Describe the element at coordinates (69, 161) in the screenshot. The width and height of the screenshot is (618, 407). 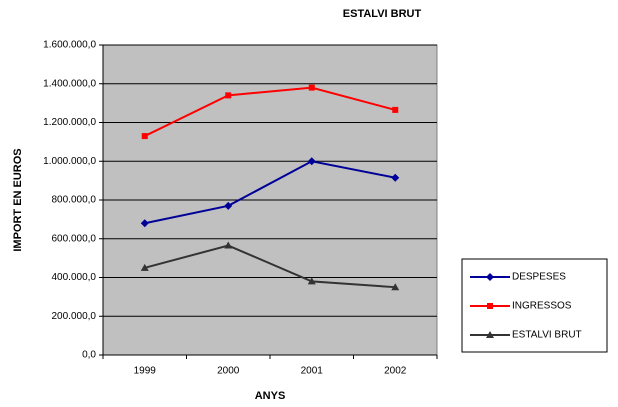
I see `y-tick-label: 1.000.000,0` at that location.